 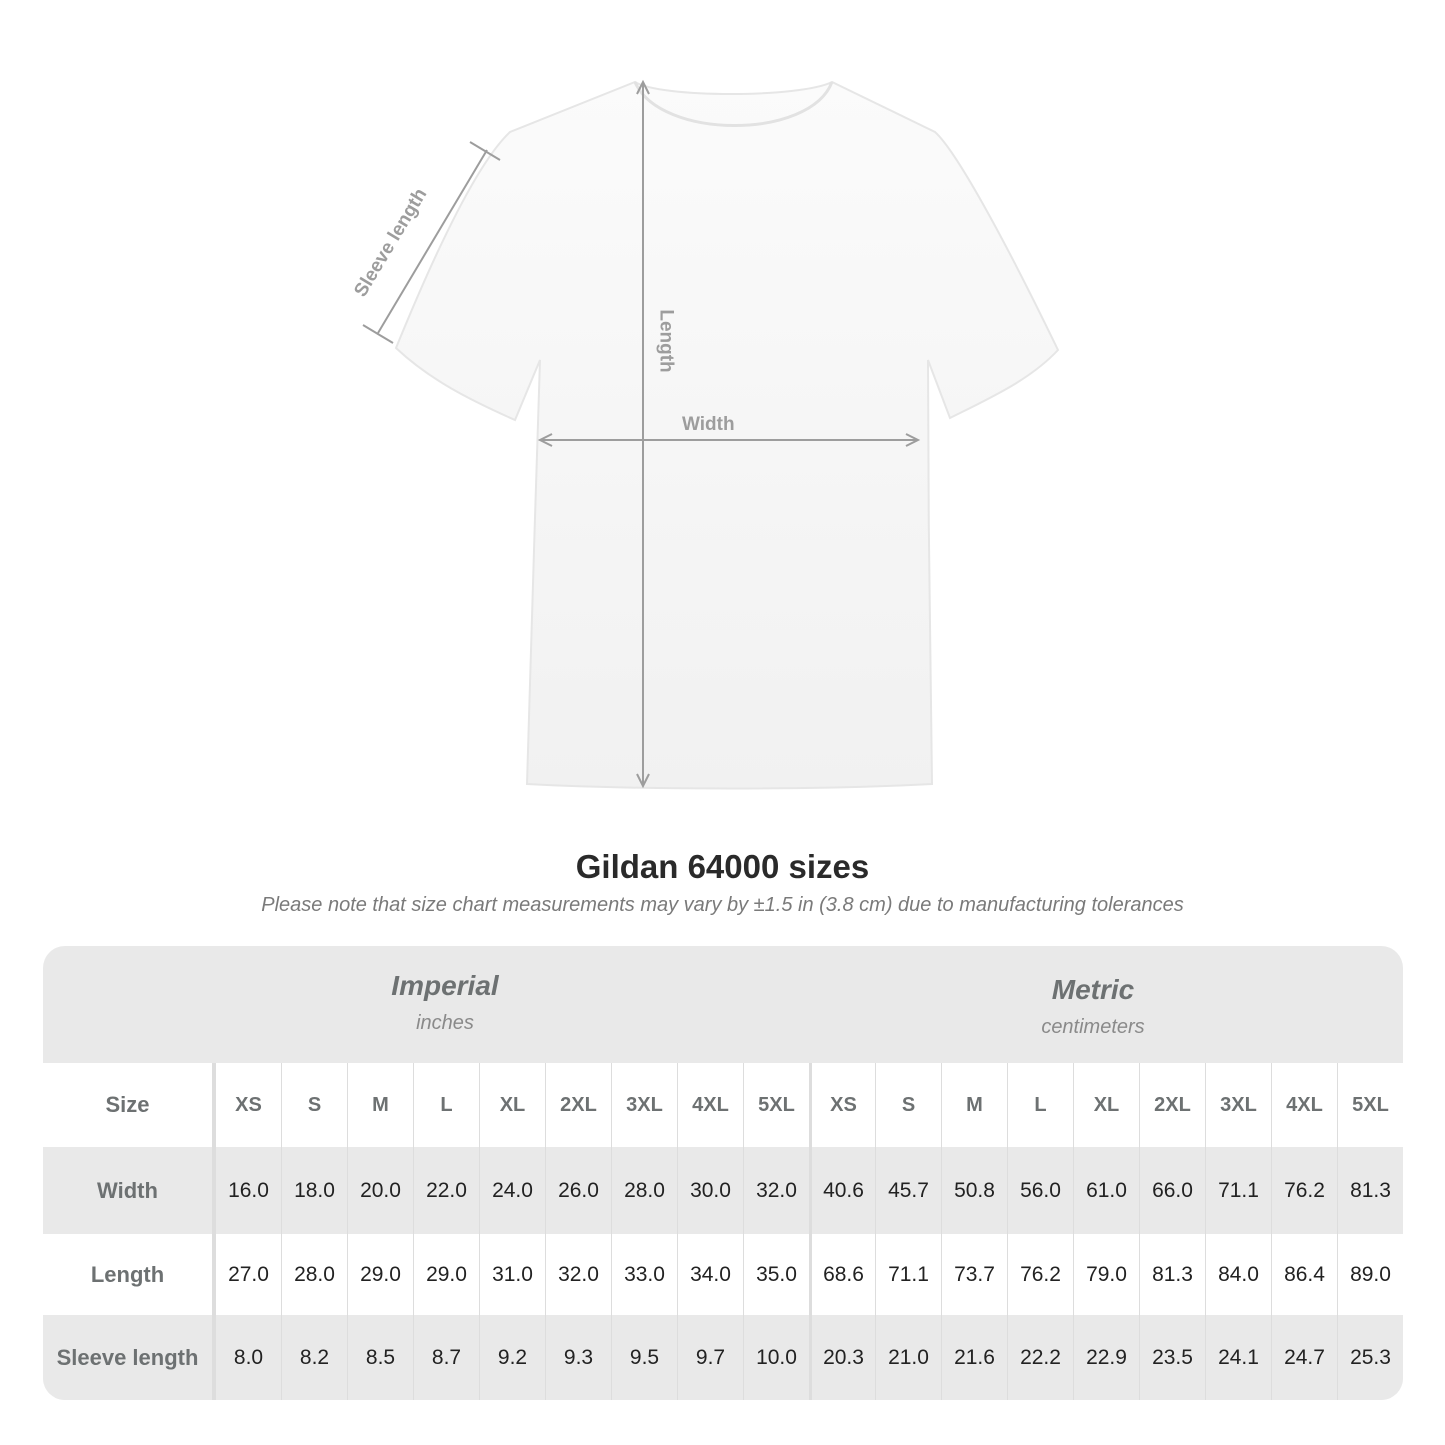 I want to click on metric-value-cell: 22.9, so click(x=1106, y=1357).